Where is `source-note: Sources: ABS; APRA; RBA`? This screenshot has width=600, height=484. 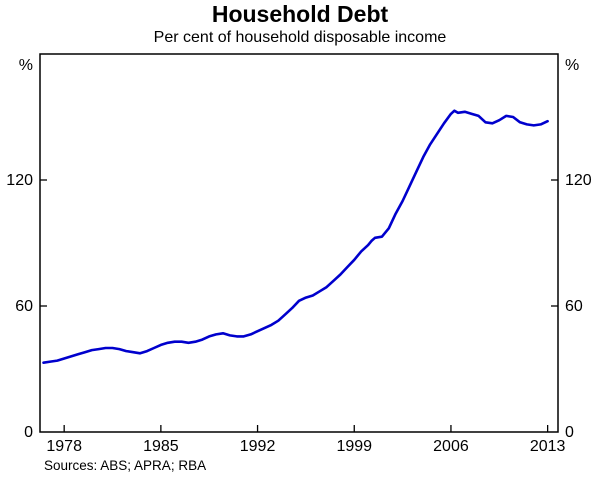 source-note: Sources: ABS; APRA; RBA is located at coordinates (125, 465).